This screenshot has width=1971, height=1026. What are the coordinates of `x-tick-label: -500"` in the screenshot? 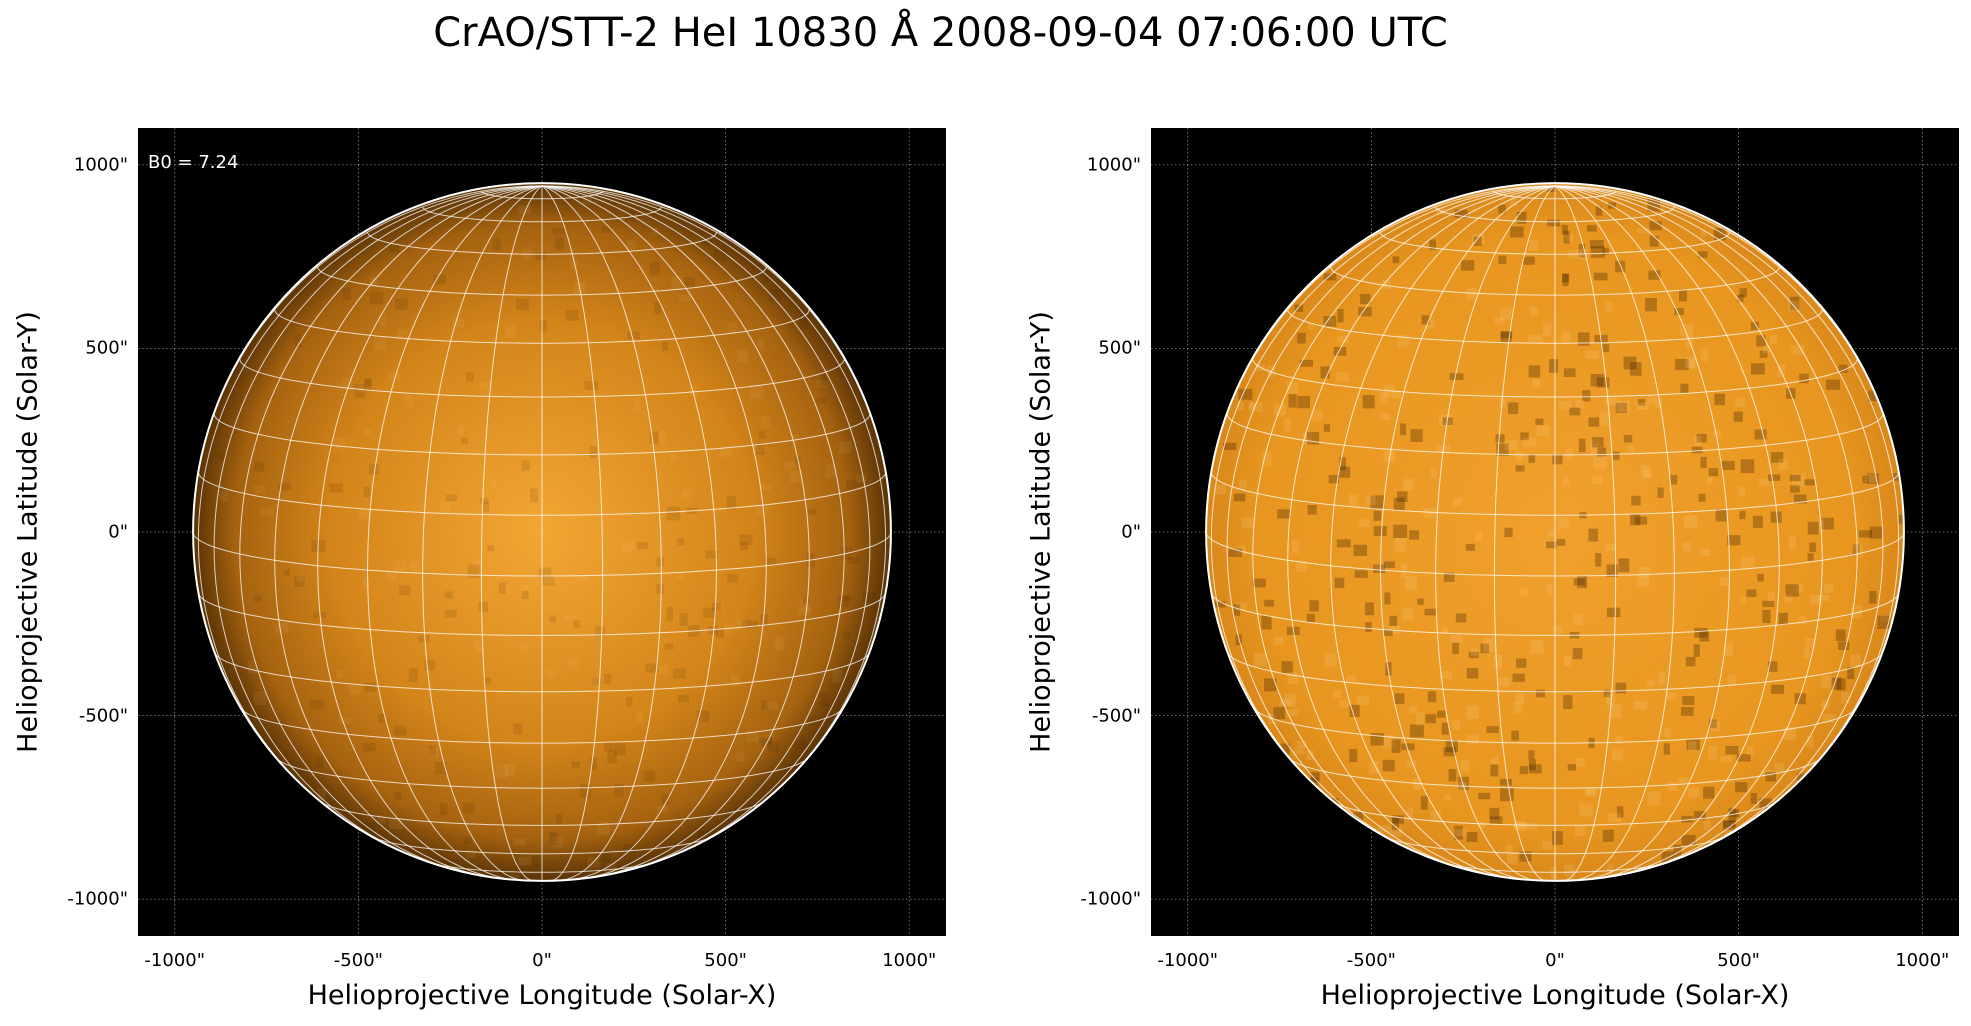 It's located at (358, 960).